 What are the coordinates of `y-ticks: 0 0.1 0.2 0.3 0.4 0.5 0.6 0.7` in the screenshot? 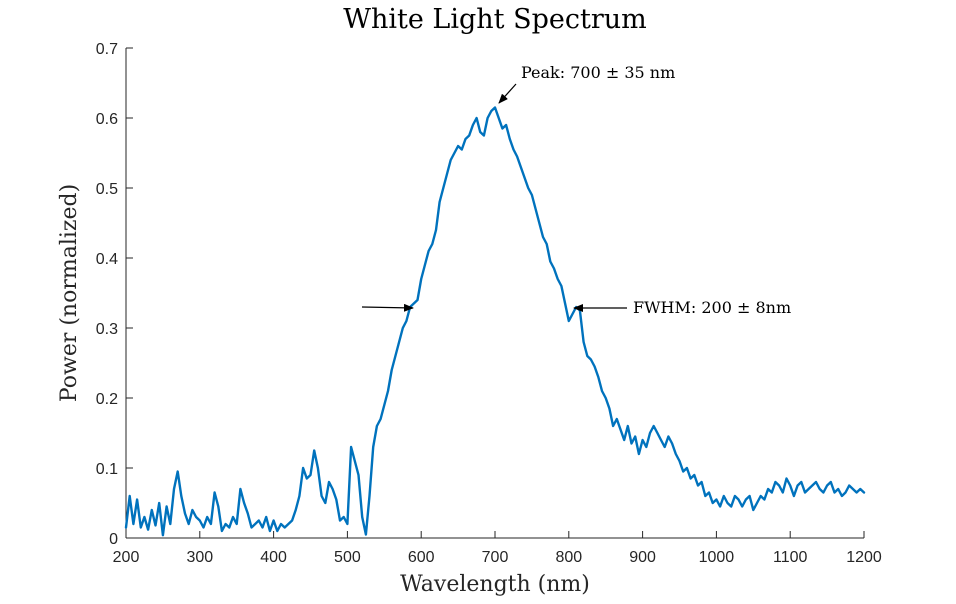 It's located at (114, 294).